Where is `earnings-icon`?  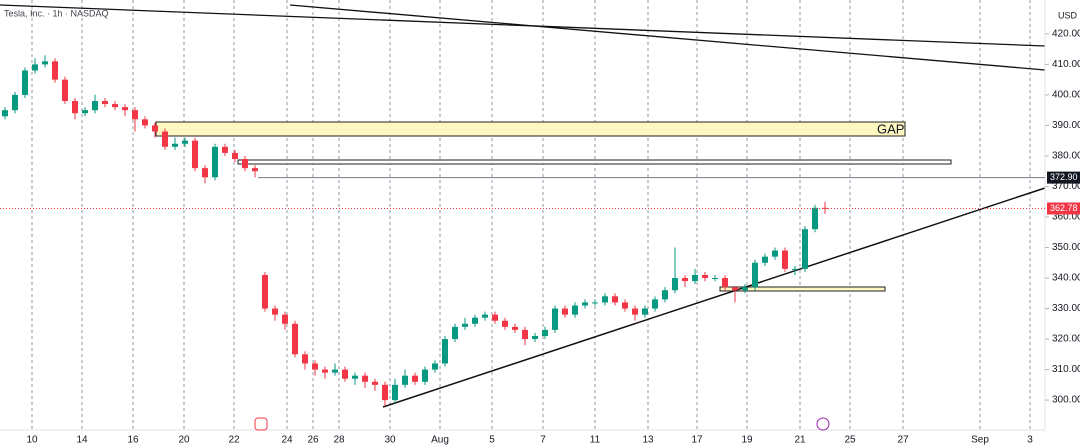
earnings-icon is located at coordinates (261, 424).